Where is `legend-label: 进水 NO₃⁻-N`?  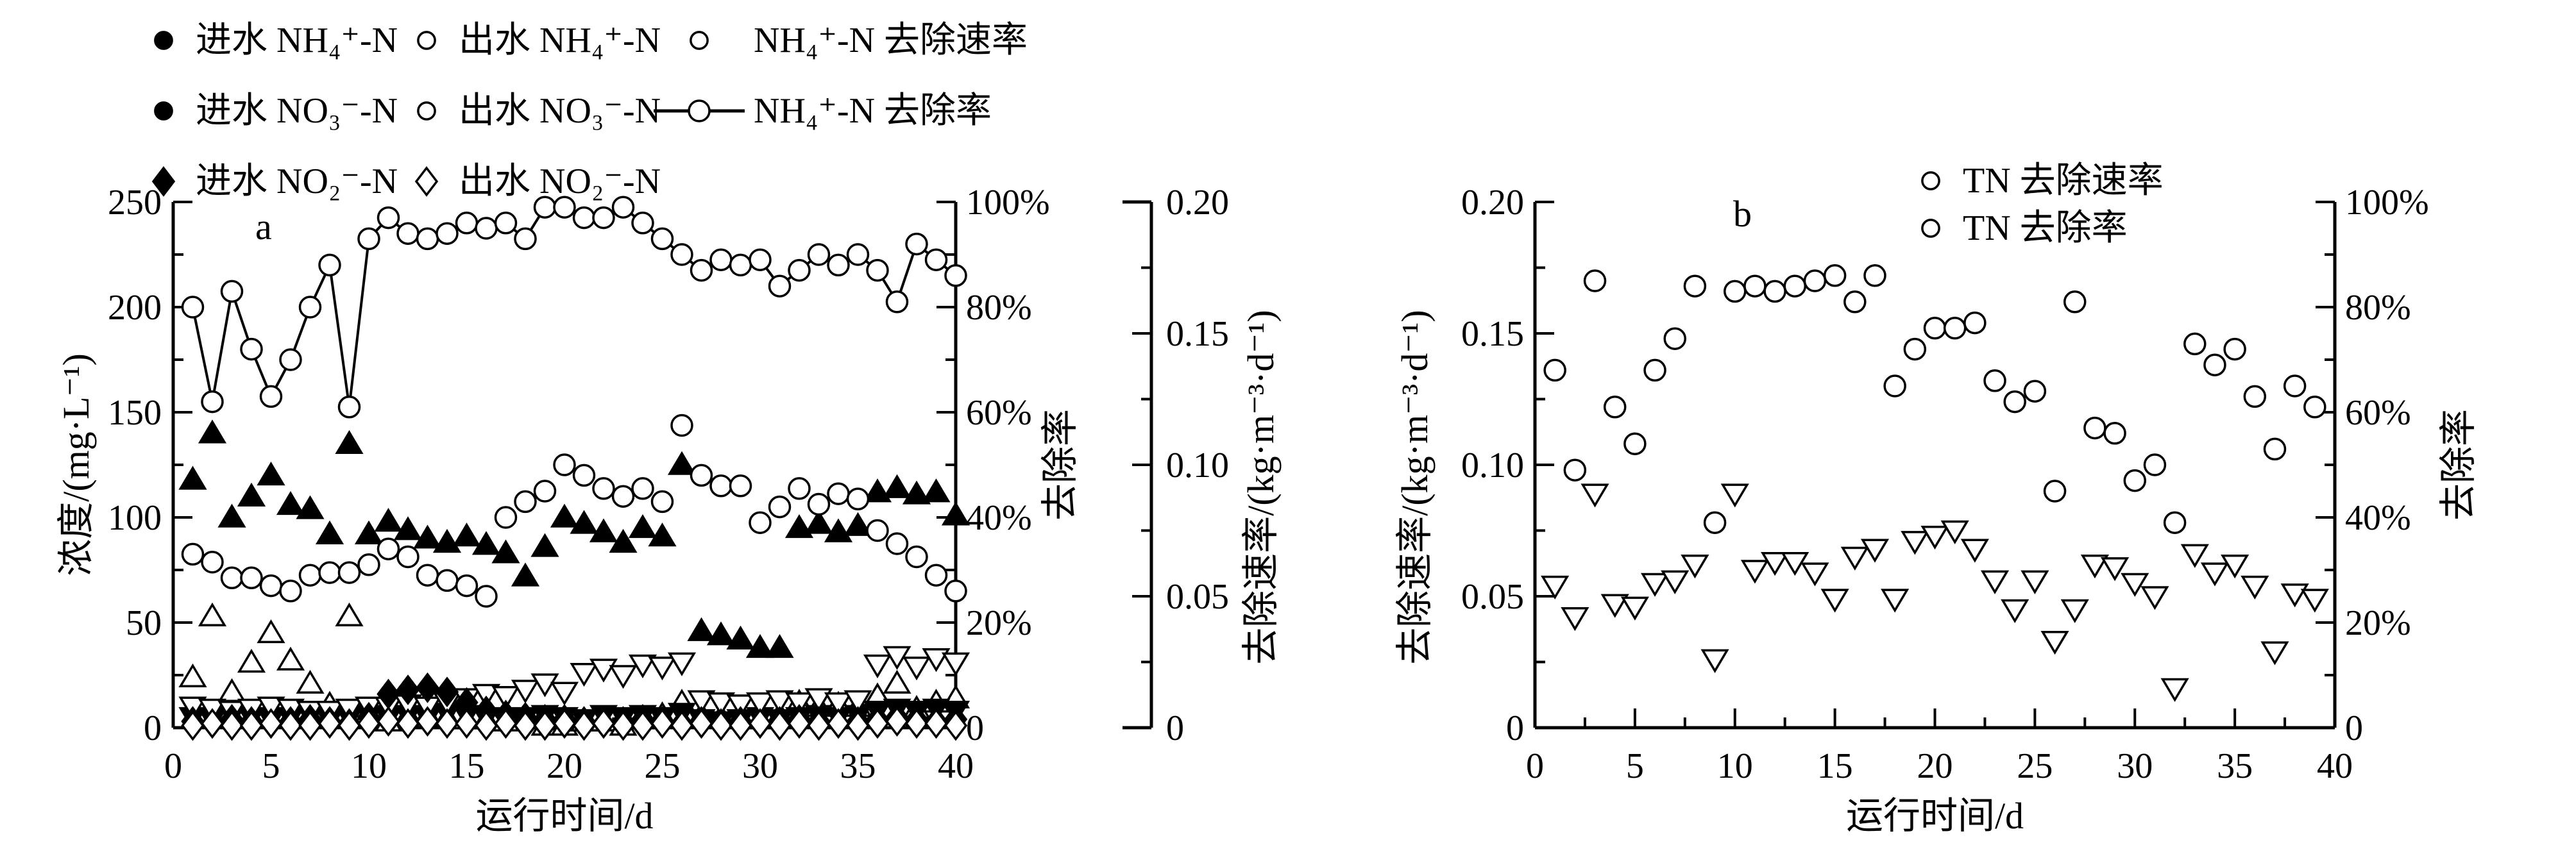
legend-label: 进水 NO₃⁻-N is located at coordinates (297, 111).